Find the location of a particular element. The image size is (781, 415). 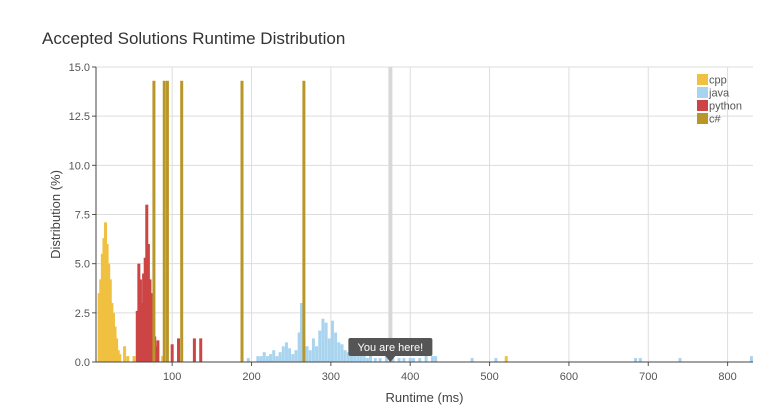

legend-label-cpp: cpp is located at coordinates (718, 81).